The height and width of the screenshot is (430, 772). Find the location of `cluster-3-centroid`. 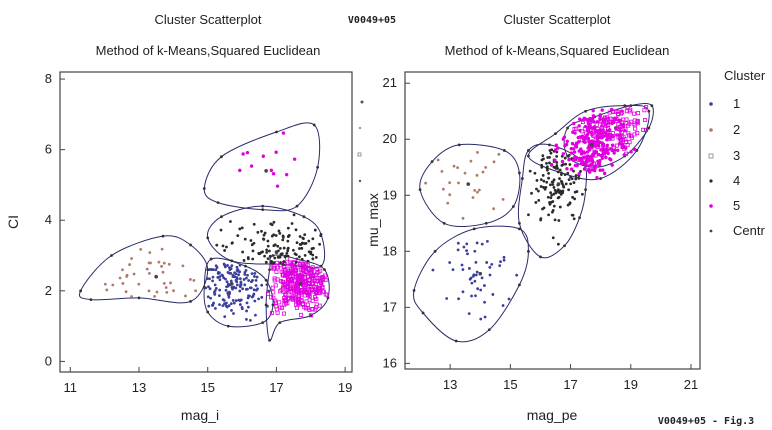

cluster-3-centroid is located at coordinates (300, 283).